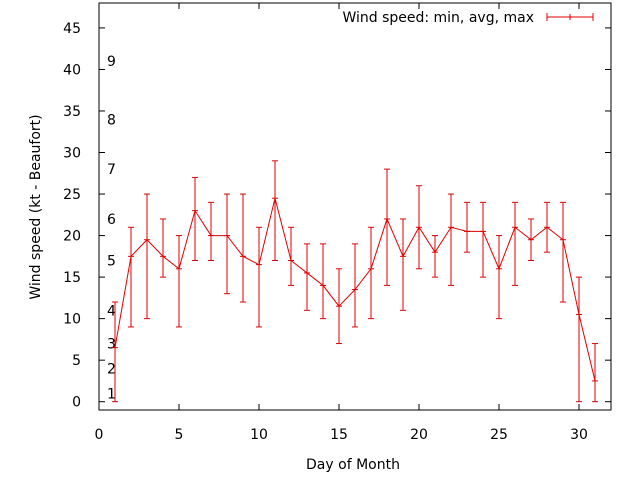 This screenshot has width=640, height=480. I want to click on y-tick-label: 0, so click(76, 403).